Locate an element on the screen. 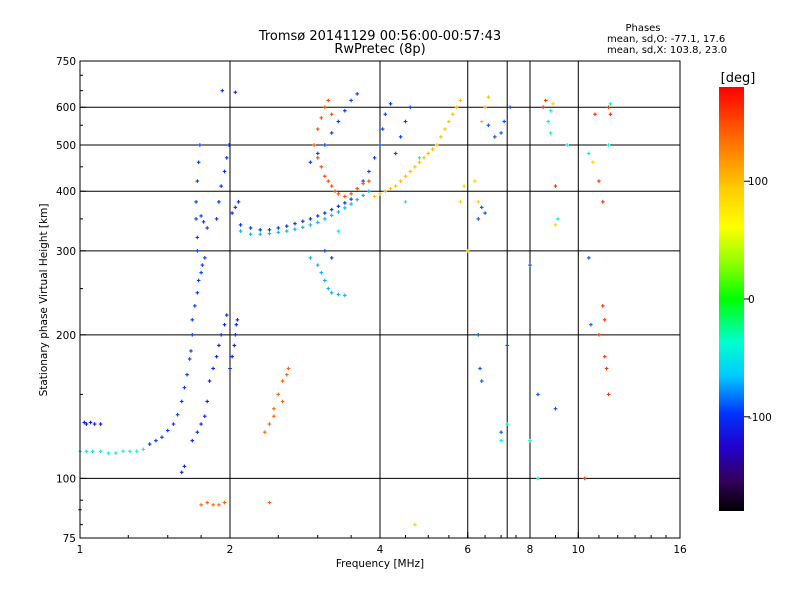 The width and height of the screenshot is (800, 600). x-tick-label: 10 is located at coordinates (578, 550).